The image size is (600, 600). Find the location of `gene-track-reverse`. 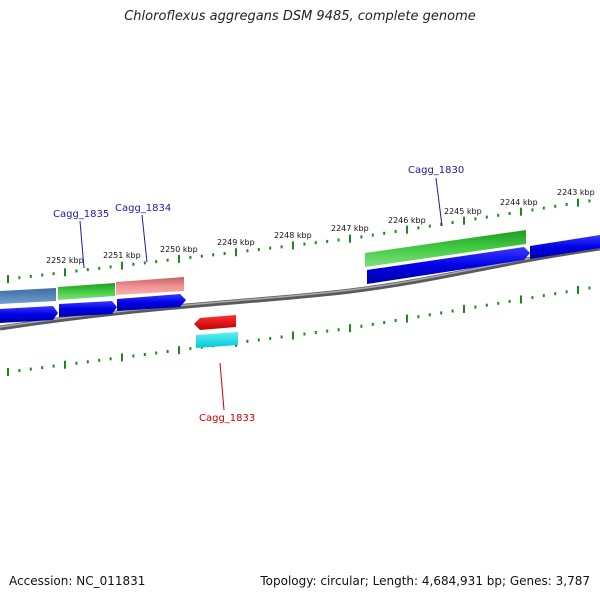

gene-track-reverse is located at coordinates (216, 331).